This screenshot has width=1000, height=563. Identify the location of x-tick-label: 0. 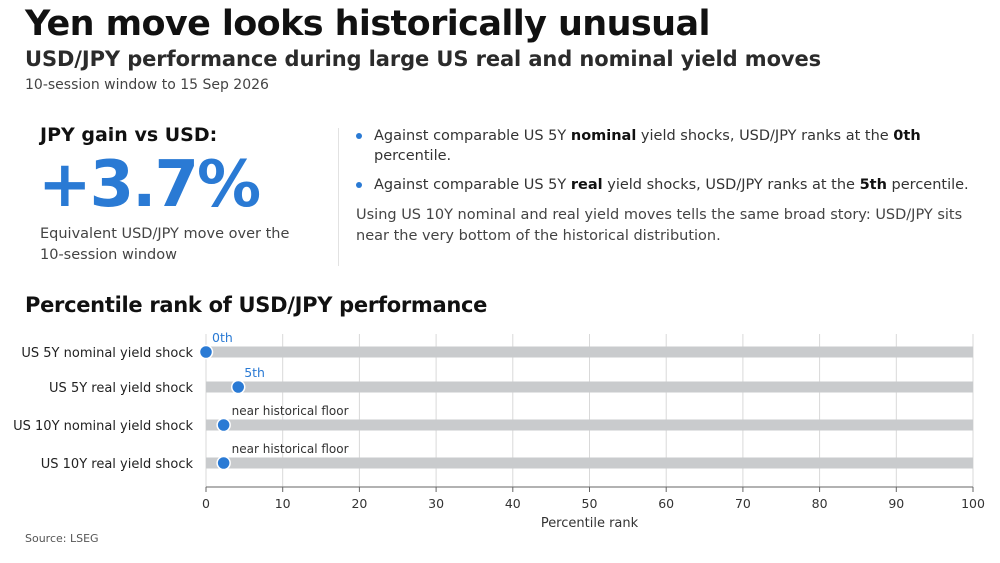
(206, 503).